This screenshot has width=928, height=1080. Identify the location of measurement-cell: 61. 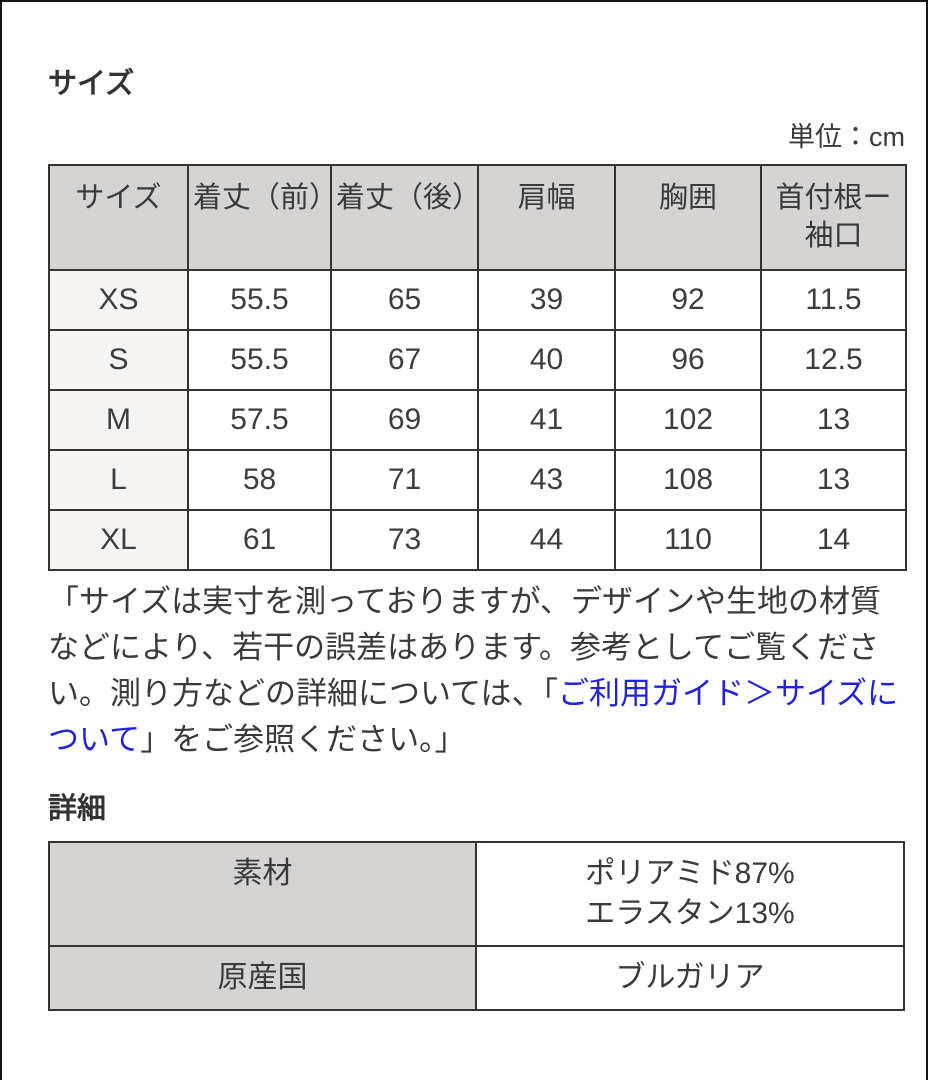
(259, 540).